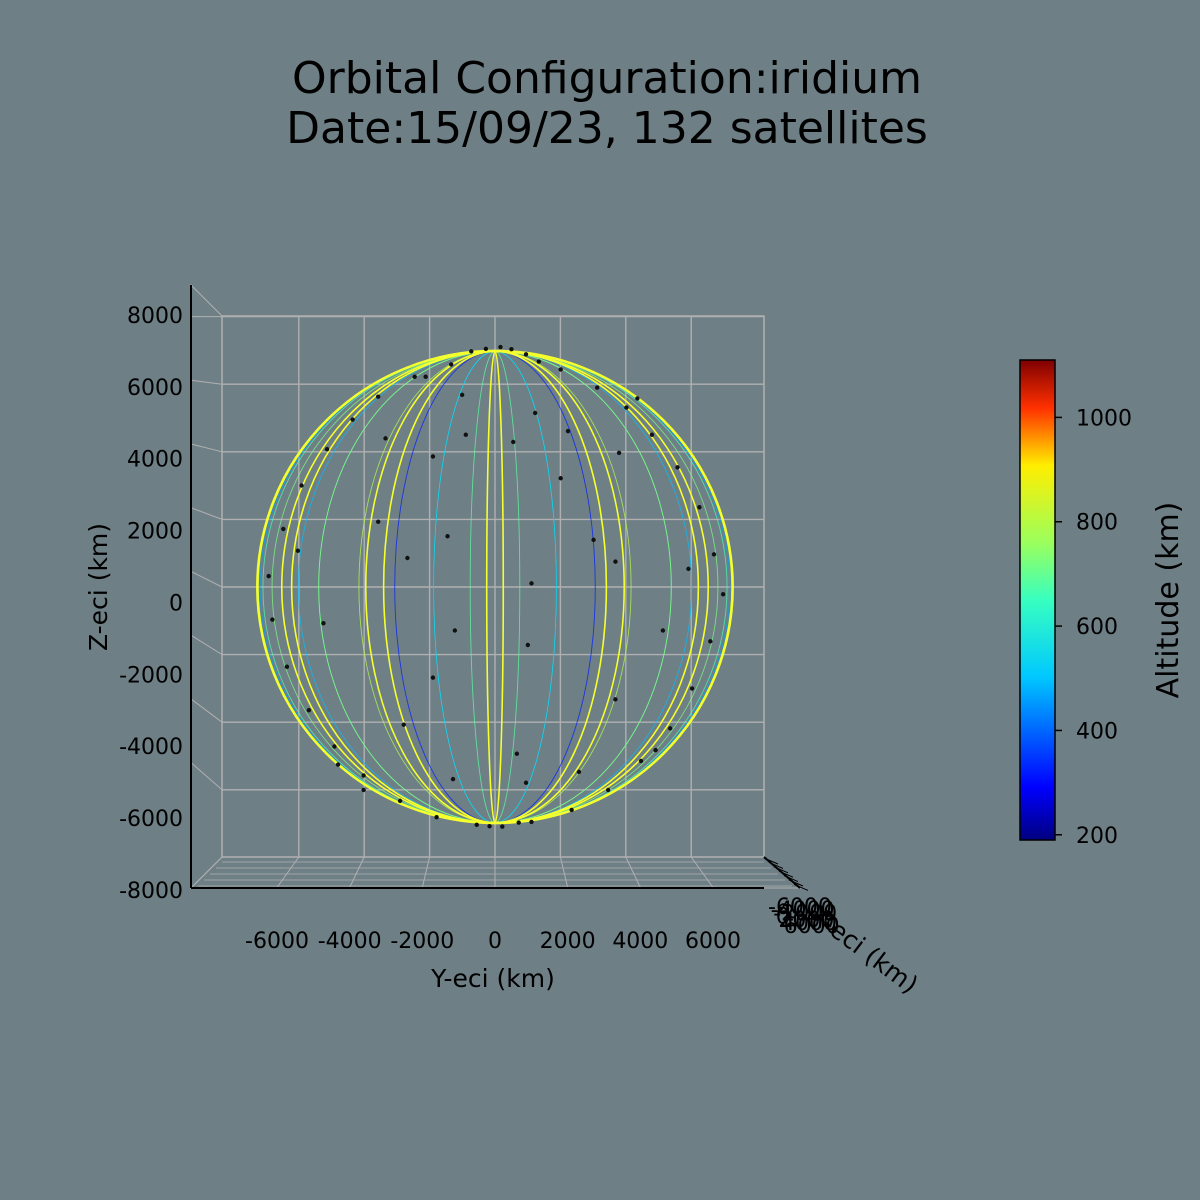 The image size is (1200, 1200). What do you see at coordinates (1097, 523) in the screenshot?
I see `colorbar-tick-label: 800` at bounding box center [1097, 523].